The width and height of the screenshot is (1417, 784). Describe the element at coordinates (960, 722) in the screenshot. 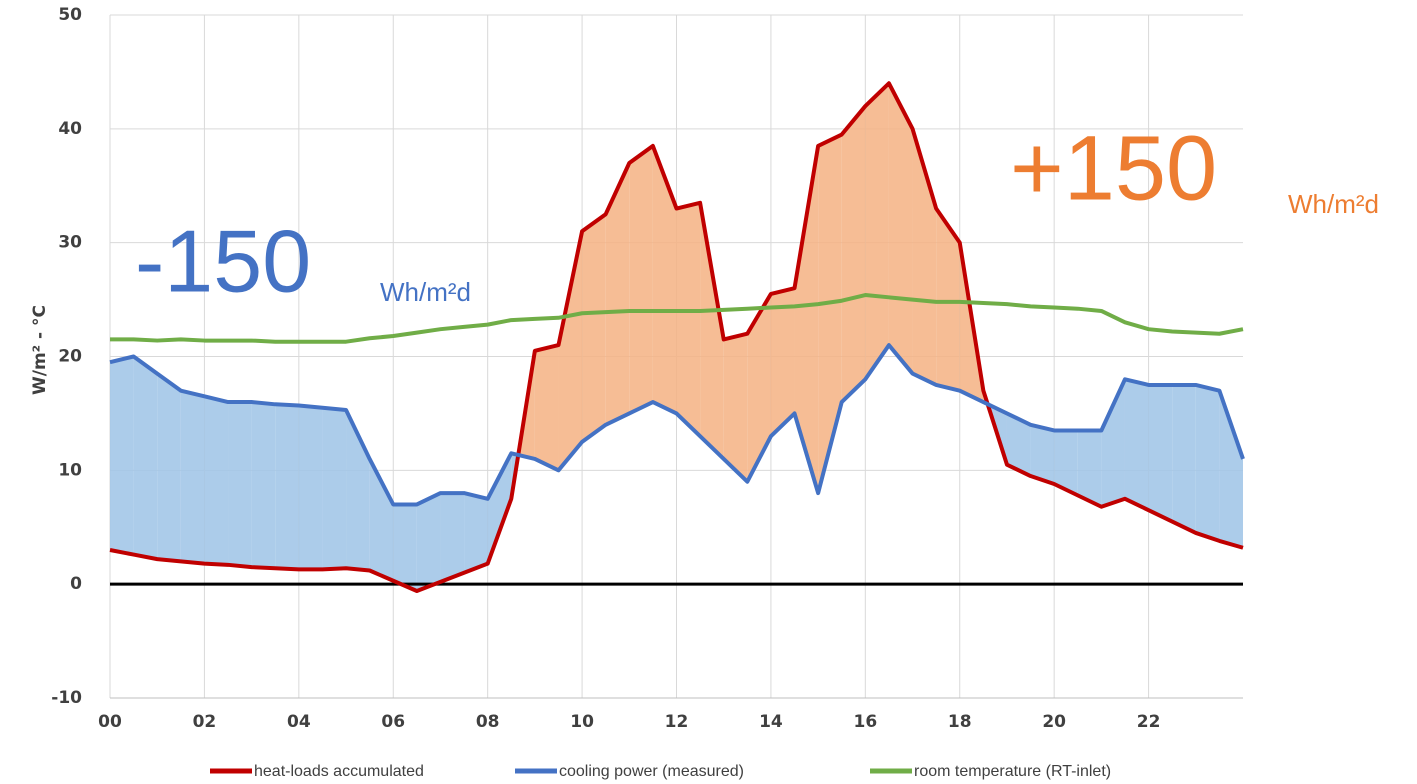

I see `x-tick-label: 18` at that location.